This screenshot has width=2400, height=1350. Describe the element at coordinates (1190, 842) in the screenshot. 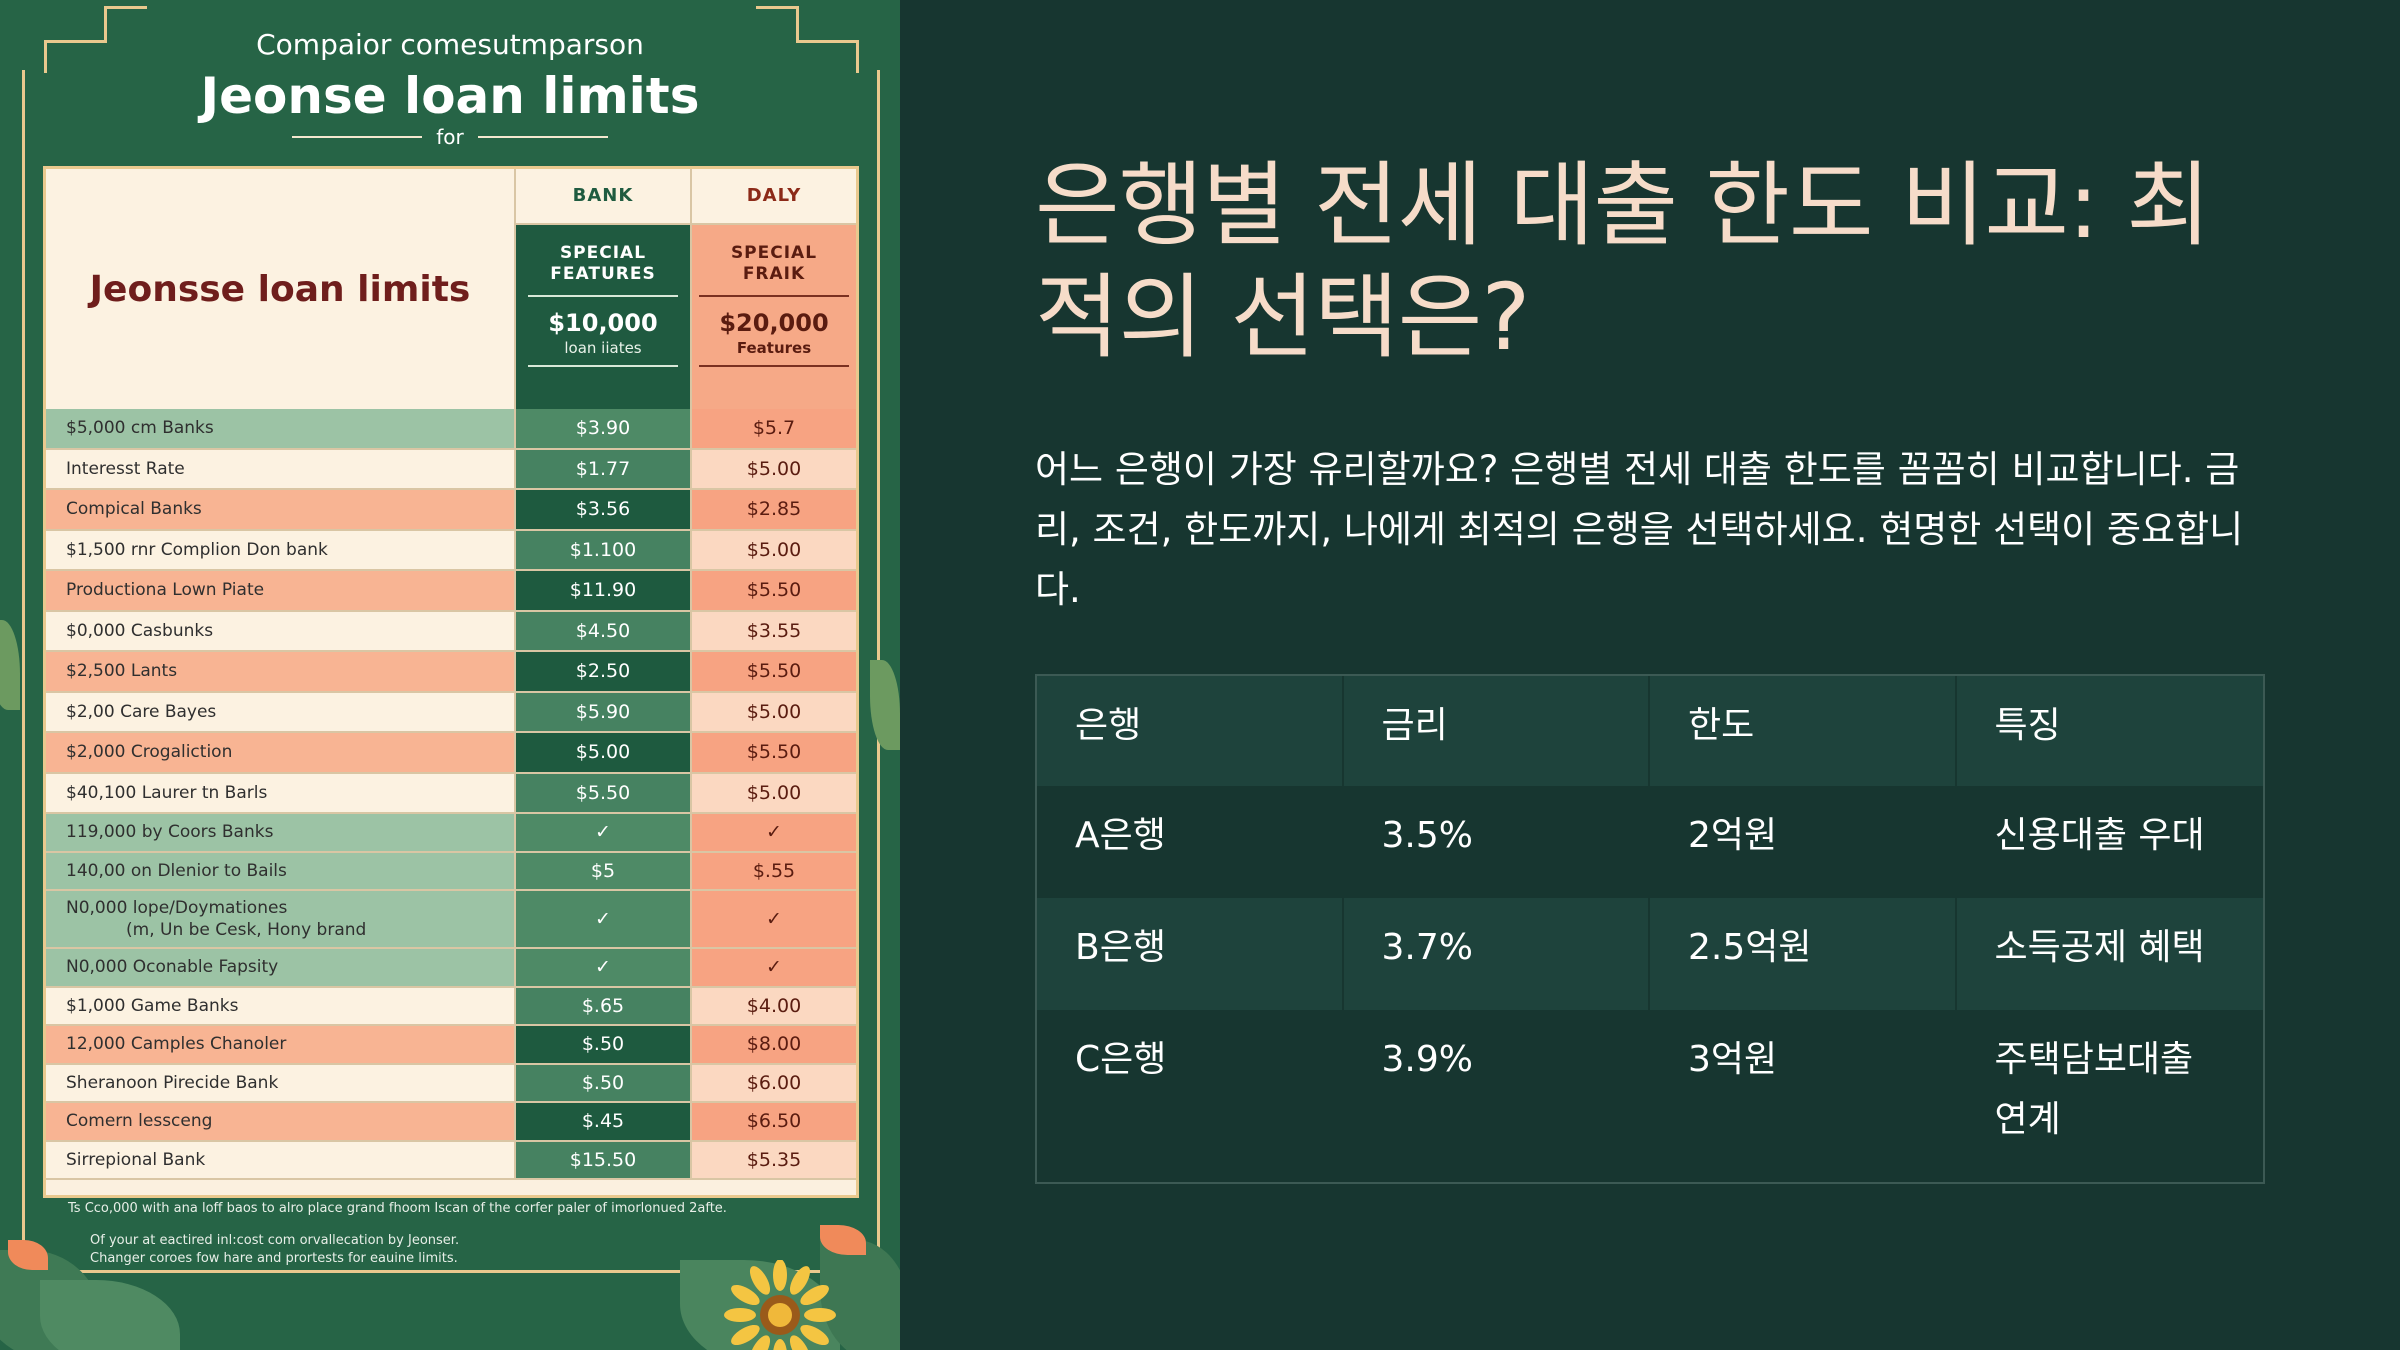

I see `table-cell-bank: A은행` at that location.